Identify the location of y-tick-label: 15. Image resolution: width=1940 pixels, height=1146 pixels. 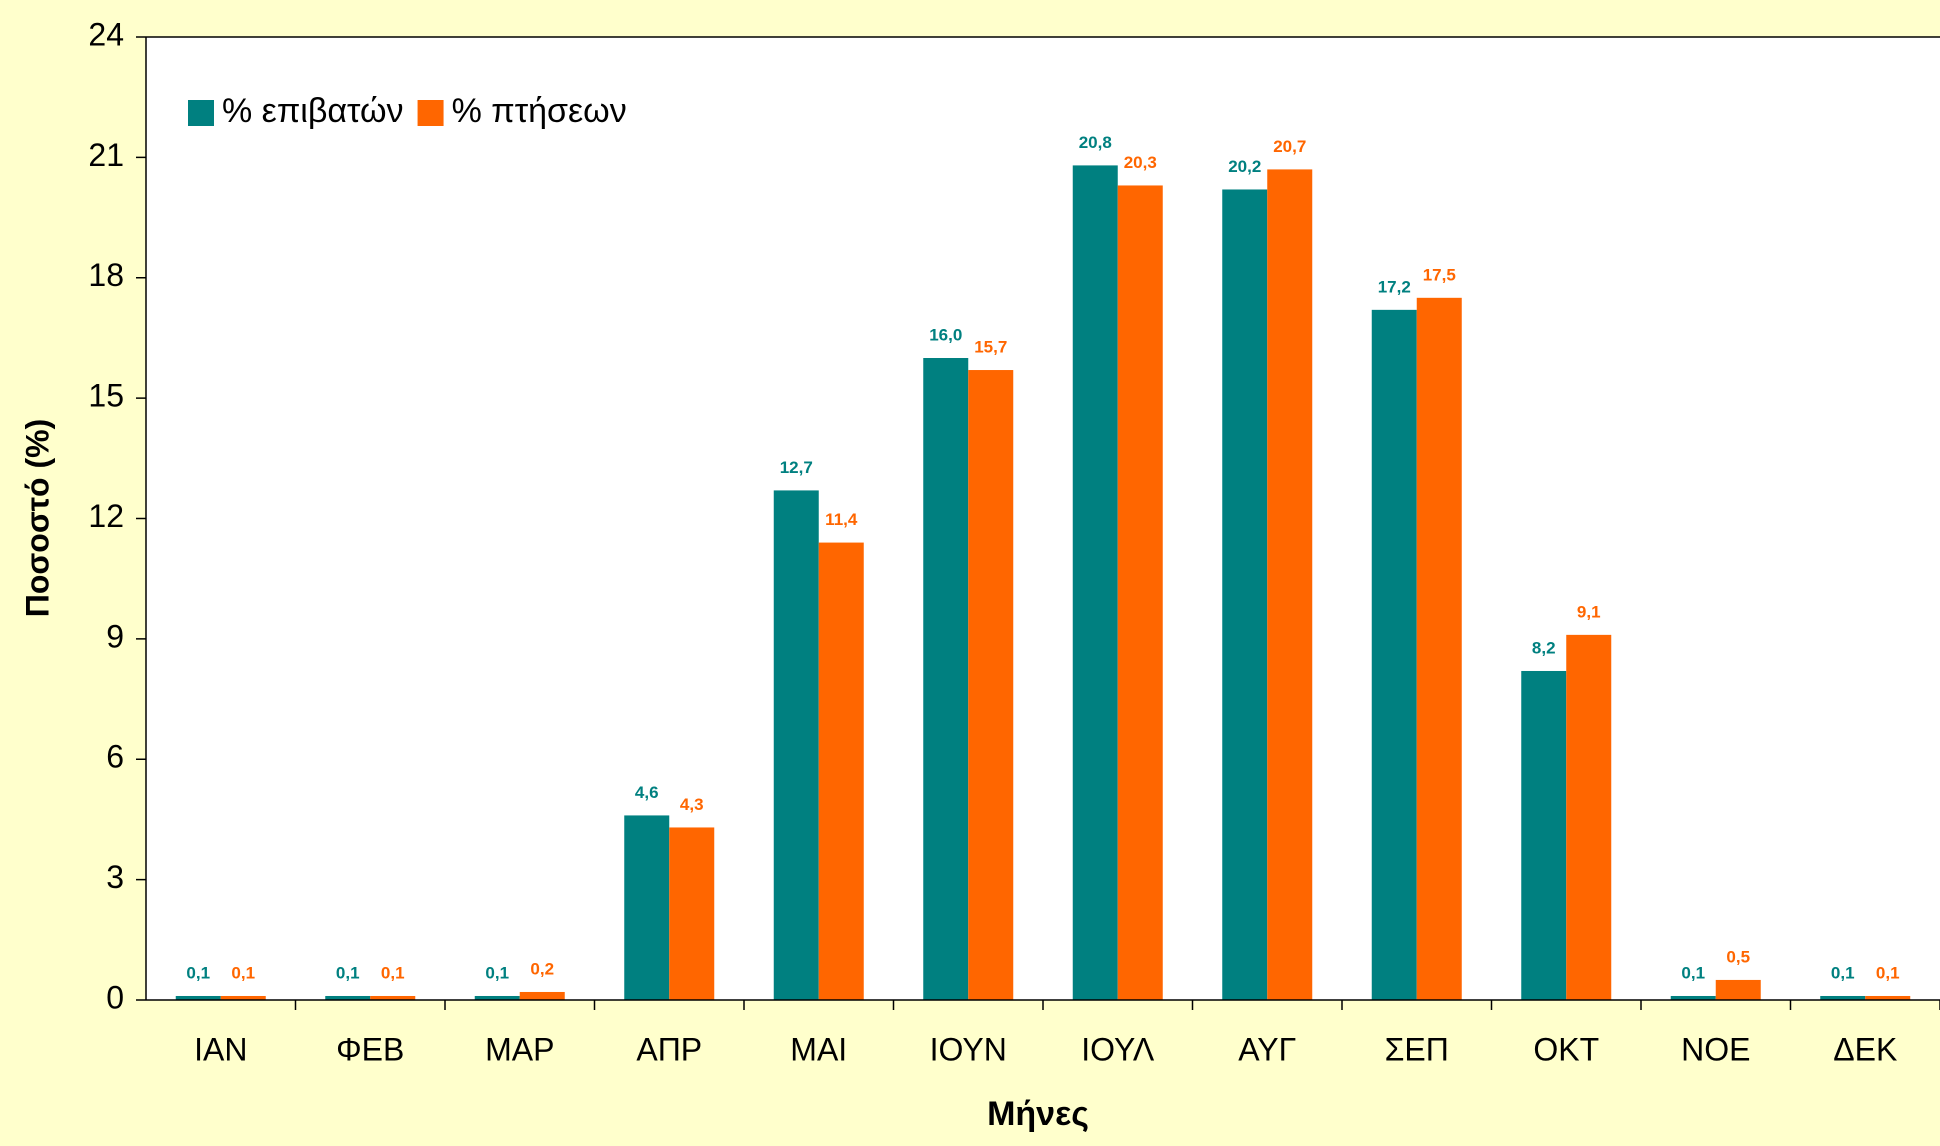
(106, 396).